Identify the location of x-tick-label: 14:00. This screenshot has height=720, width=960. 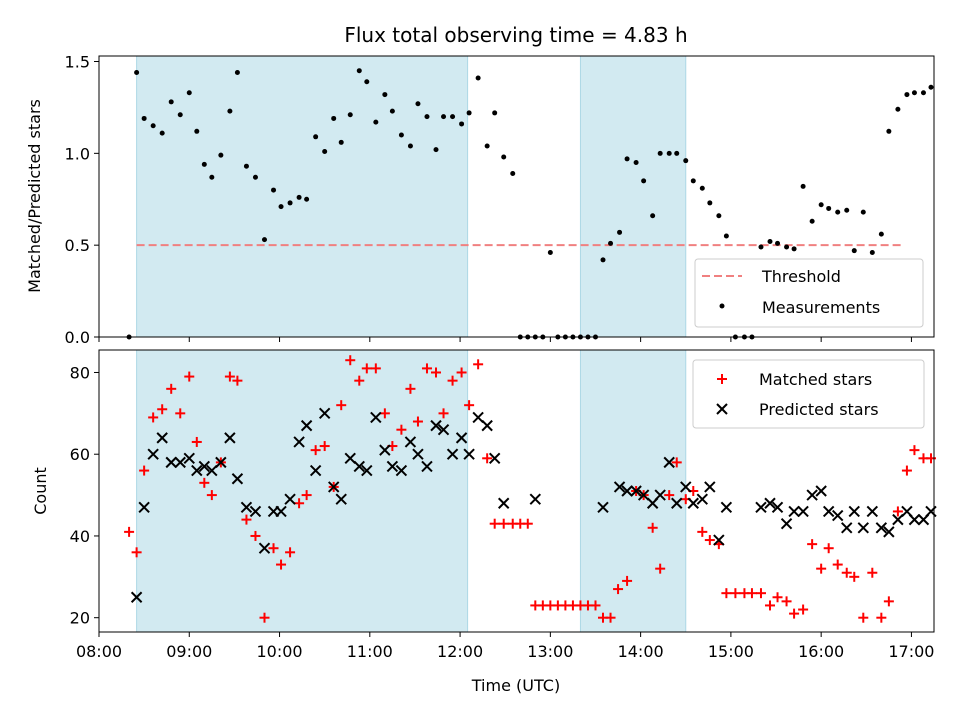
(641, 651).